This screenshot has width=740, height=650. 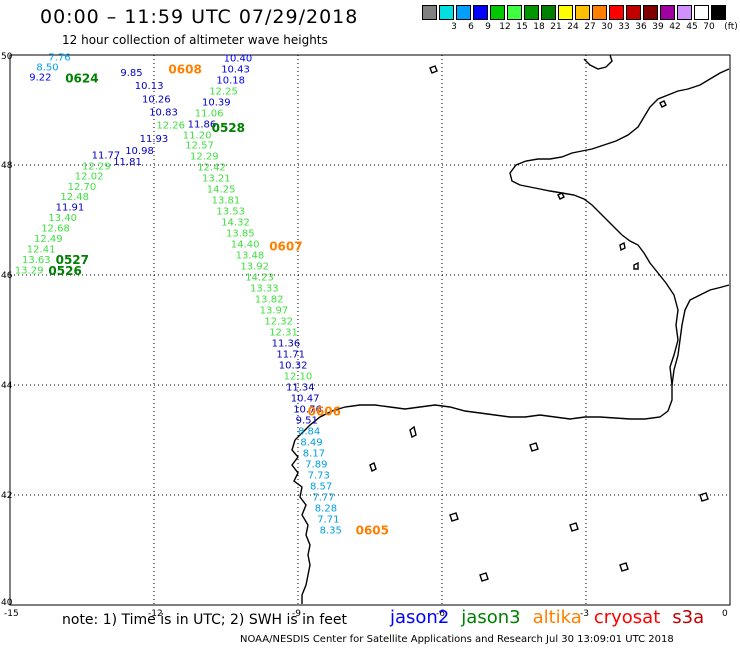 I want to click on lat-label: 46, so click(x=7, y=276).